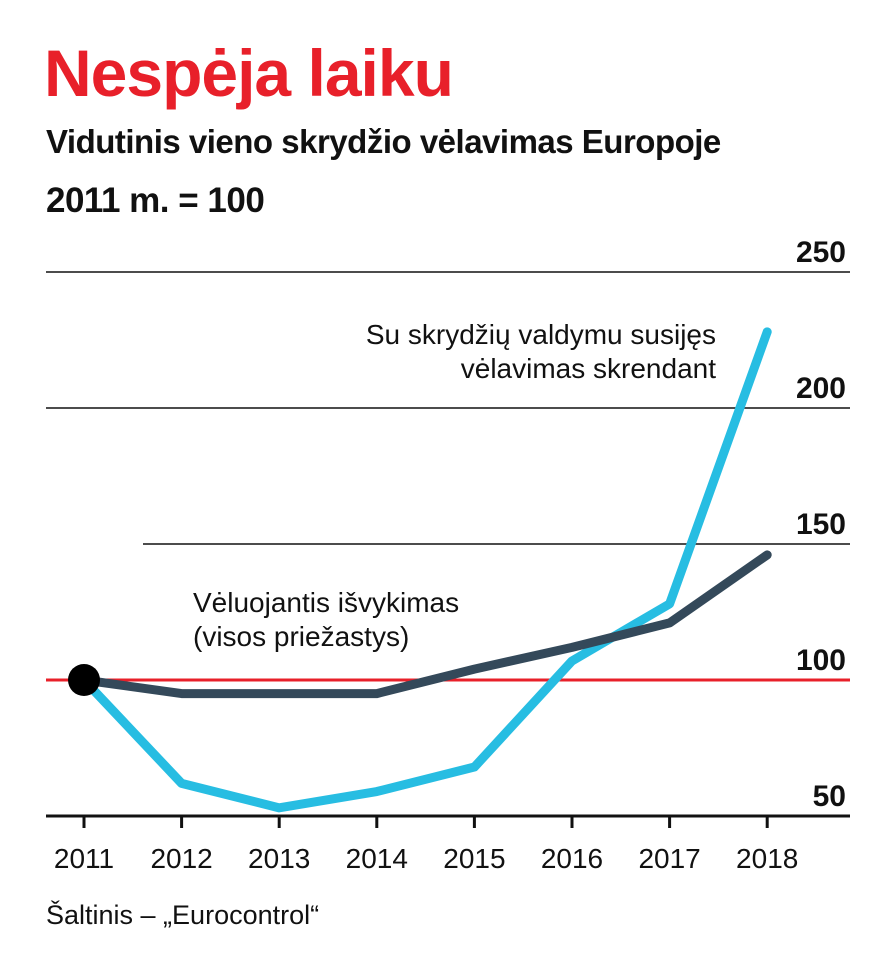 The height and width of the screenshot is (974, 888). I want to click on y-tick-label-100: 100, so click(821, 660).